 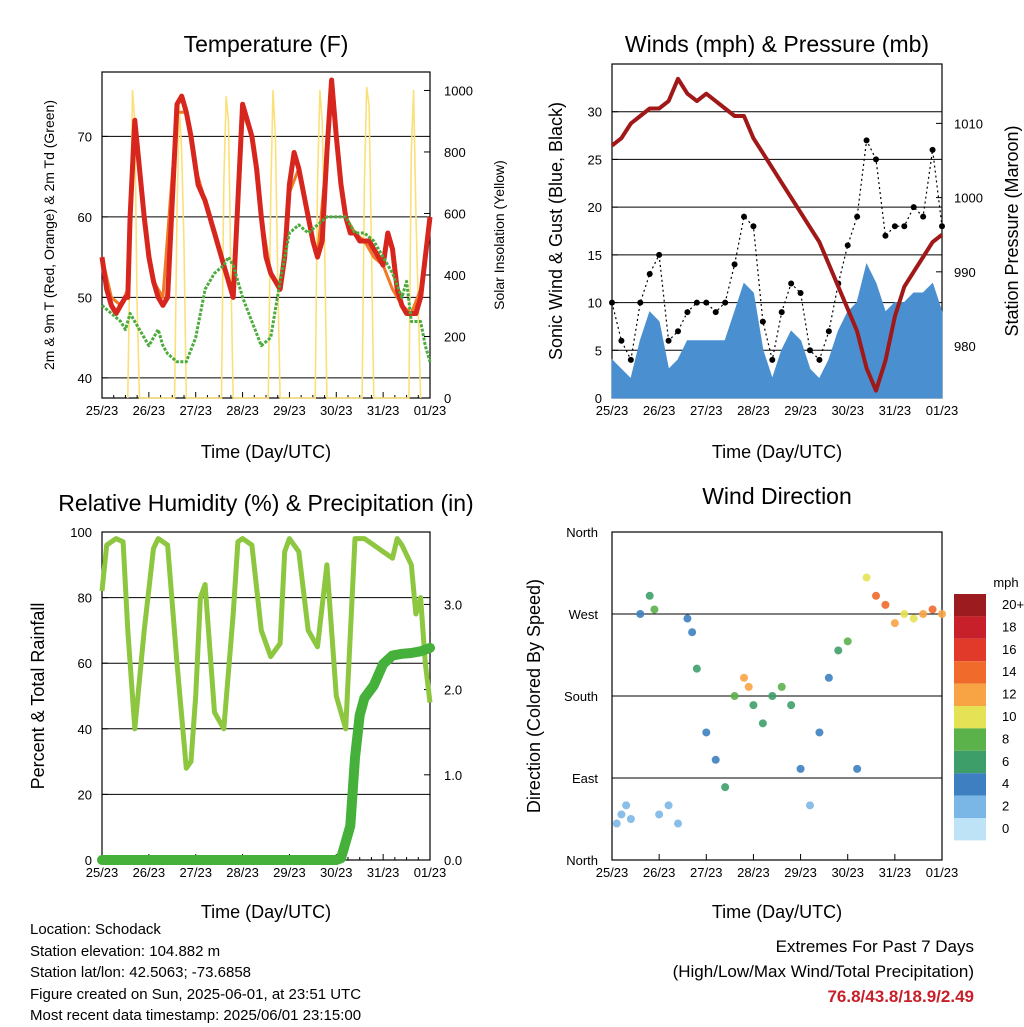 What do you see at coordinates (242, 410) in the screenshot?
I see `temperature-xtick-label: 28/23` at bounding box center [242, 410].